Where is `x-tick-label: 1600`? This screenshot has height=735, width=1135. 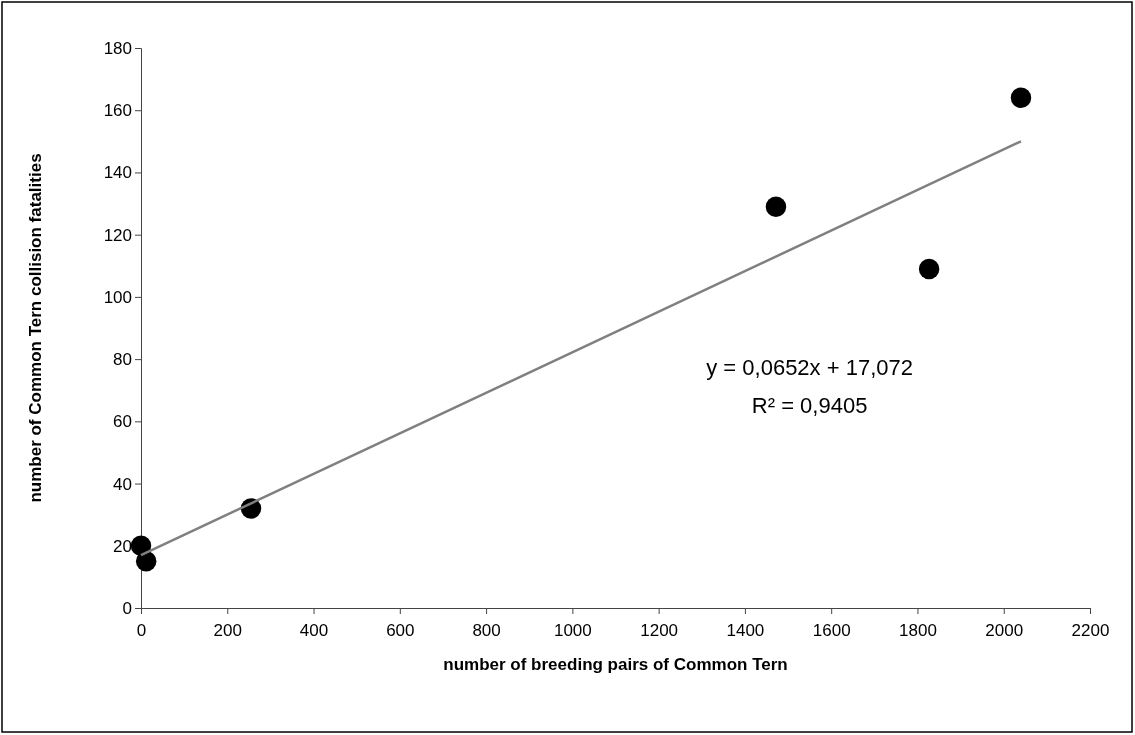
x-tick-label: 1600 is located at coordinates (831, 630).